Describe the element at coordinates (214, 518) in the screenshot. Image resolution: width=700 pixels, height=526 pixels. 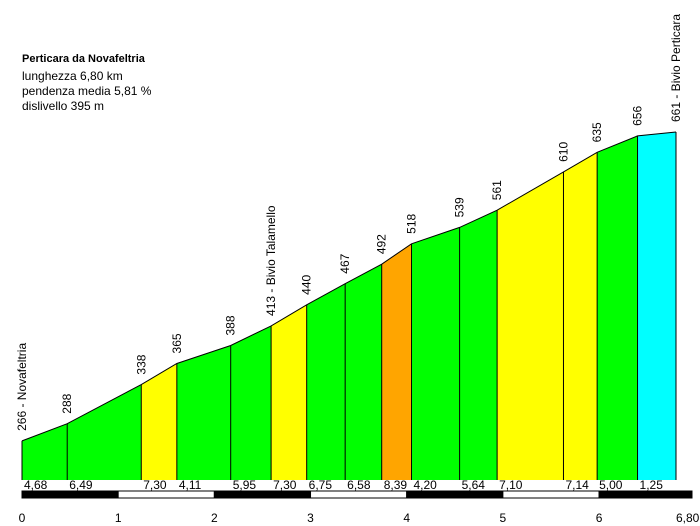
I see `x-tick-label: 2` at that location.